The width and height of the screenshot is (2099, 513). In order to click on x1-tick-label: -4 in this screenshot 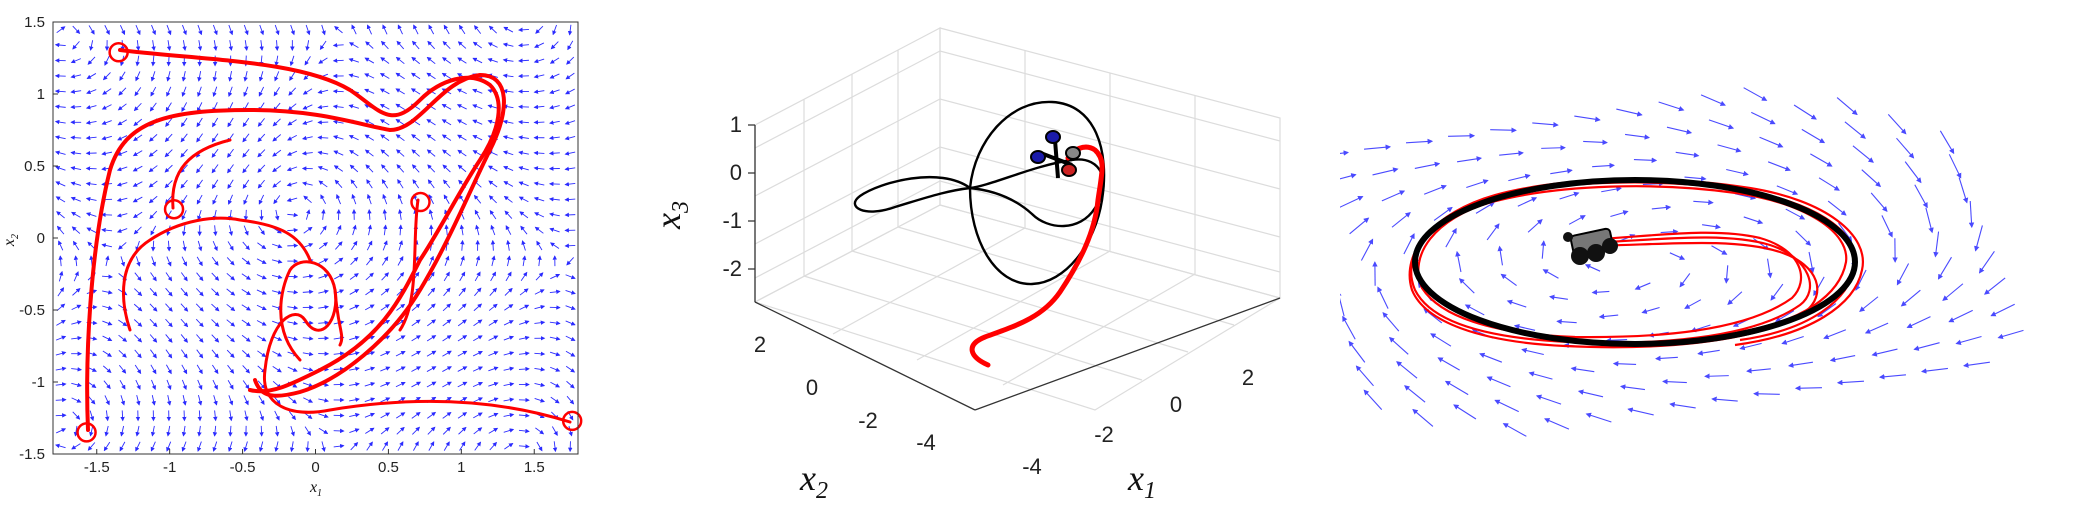, I will do `click(1032, 466)`.